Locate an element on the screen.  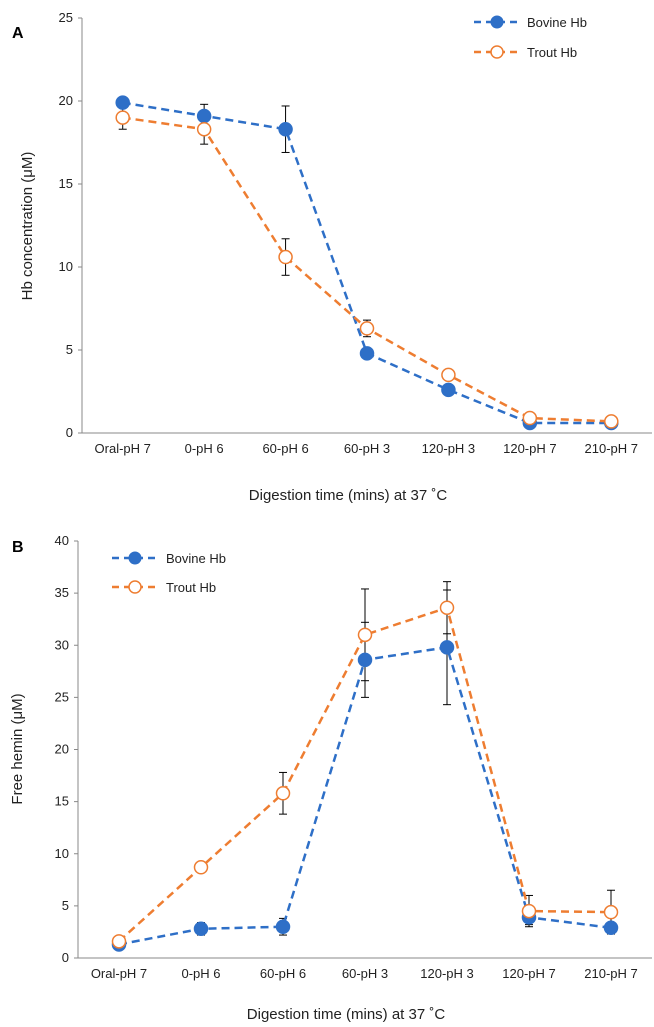
panel-b-x-tick-3: 60-pH 3 is located at coordinates (365, 973).